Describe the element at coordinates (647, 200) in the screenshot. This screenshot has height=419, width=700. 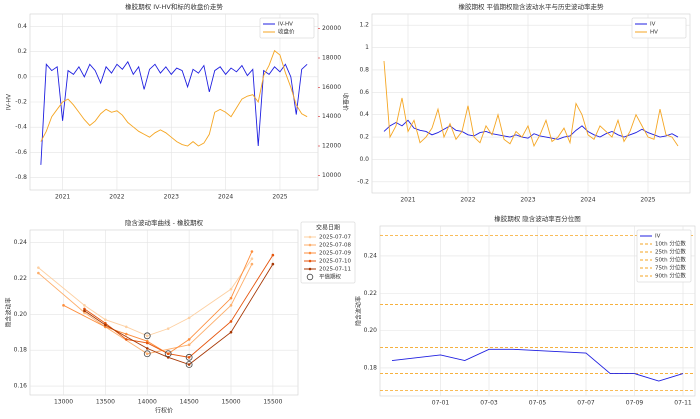
I see `x-tick-label: 2025` at that location.